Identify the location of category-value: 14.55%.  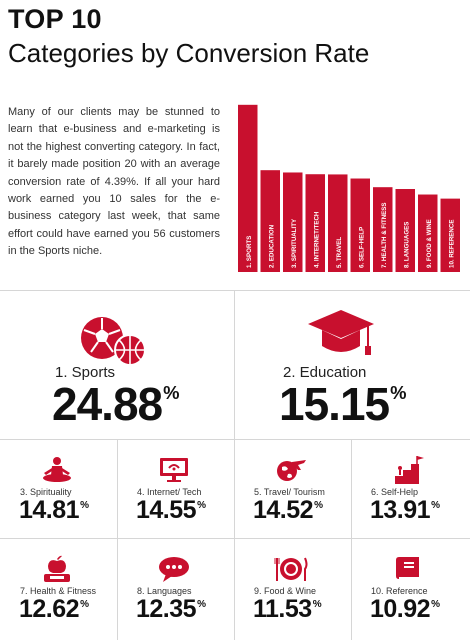
(171, 510).